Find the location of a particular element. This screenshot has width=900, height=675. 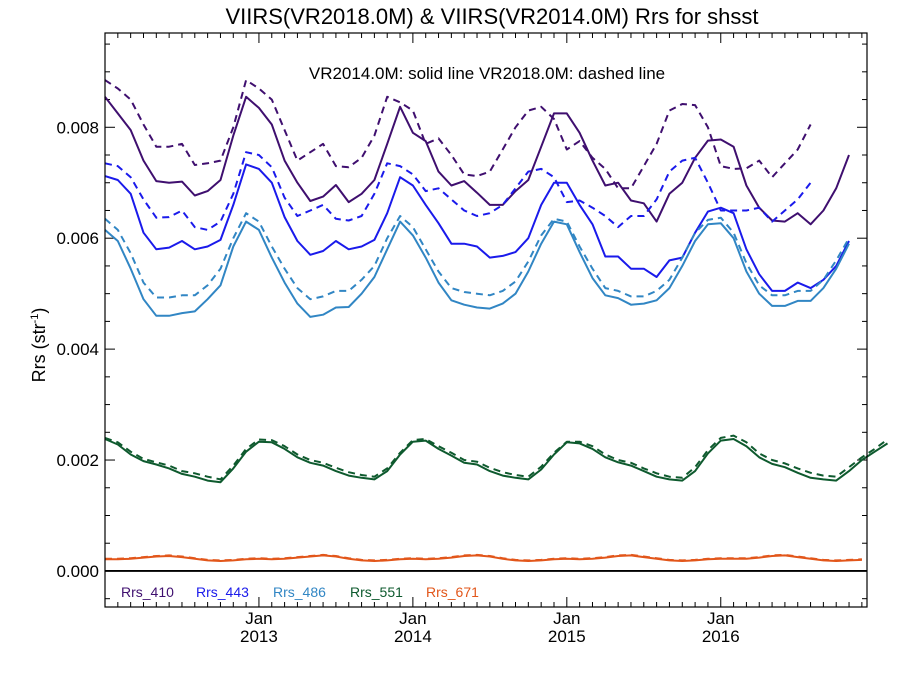

series-line-rrs-551-dashed is located at coordinates (496, 457).